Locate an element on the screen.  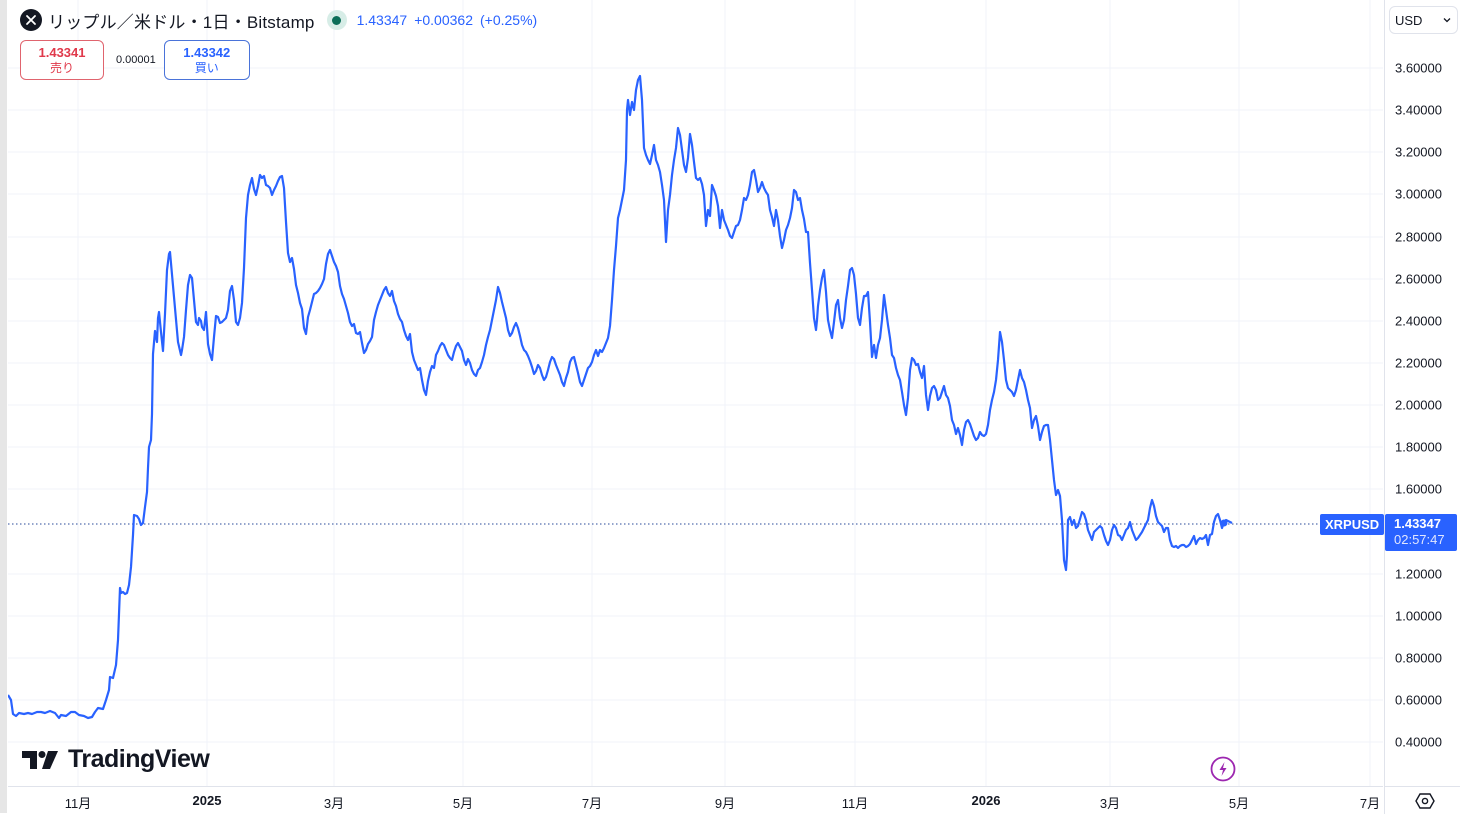
events-bolt-button is located at coordinates (1223, 769).